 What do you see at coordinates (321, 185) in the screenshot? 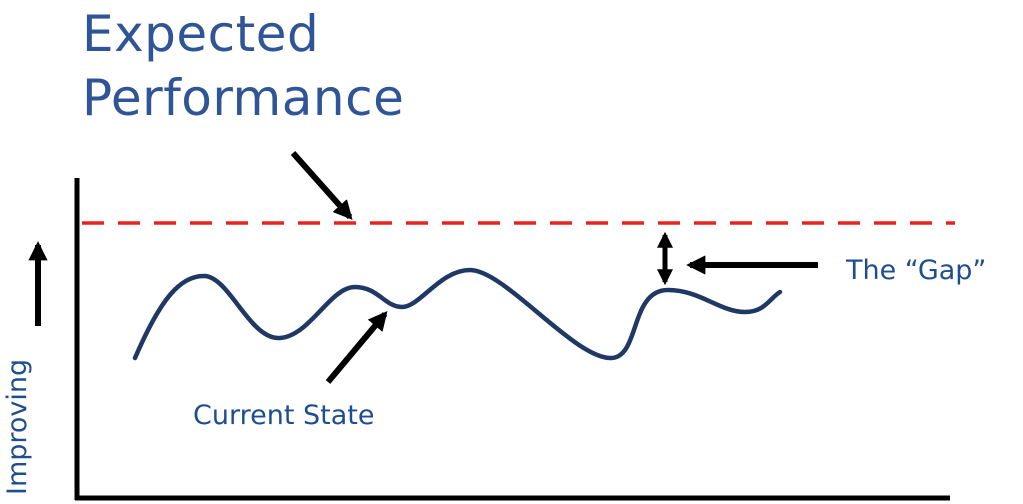
I see `expected-line-pointer-arrow` at bounding box center [321, 185].